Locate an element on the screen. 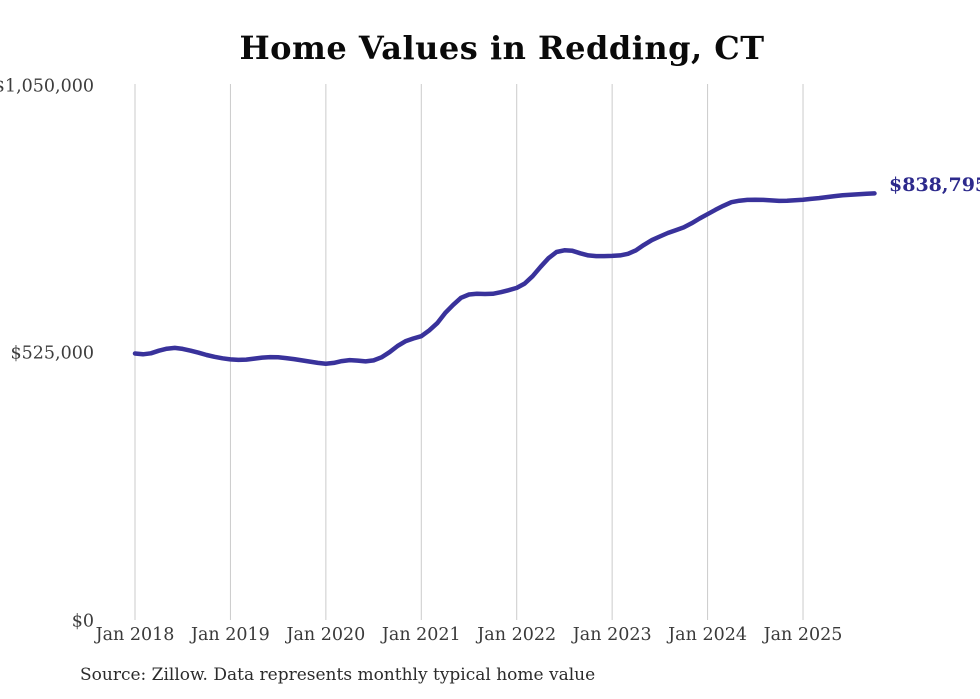 This screenshot has height=699, width=980. x-tick-jan-2022: Jan 2022 is located at coordinates (515, 635).